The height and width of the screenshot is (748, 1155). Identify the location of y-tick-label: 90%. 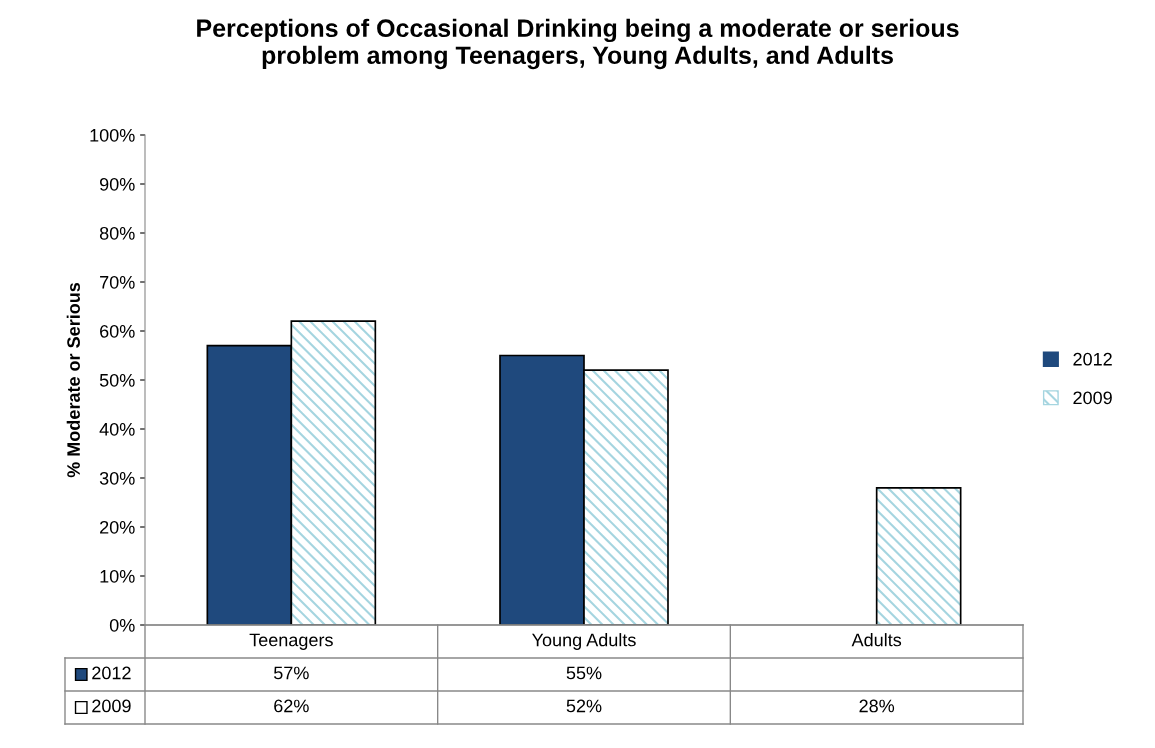
(117, 184).